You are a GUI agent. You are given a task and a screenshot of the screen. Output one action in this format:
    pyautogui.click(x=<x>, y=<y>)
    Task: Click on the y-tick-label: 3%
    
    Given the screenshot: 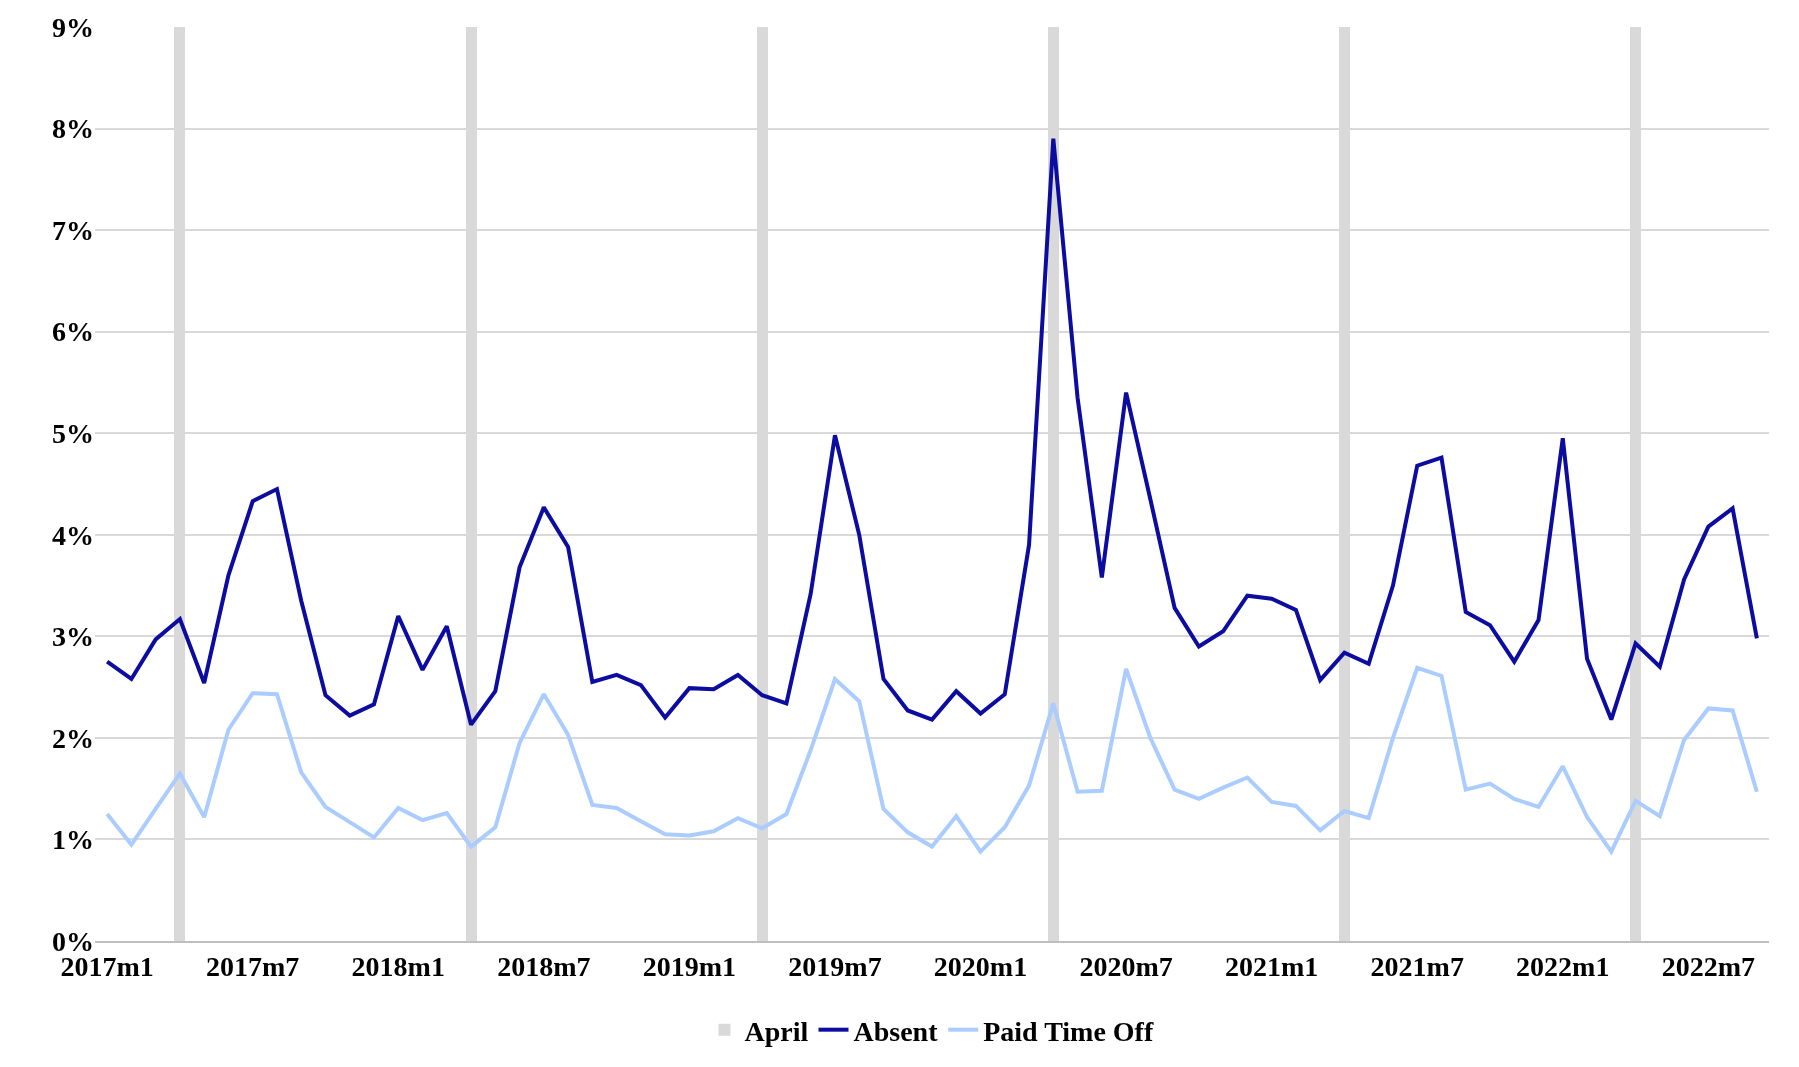 What is the action you would take?
    pyautogui.click(x=73, y=637)
    